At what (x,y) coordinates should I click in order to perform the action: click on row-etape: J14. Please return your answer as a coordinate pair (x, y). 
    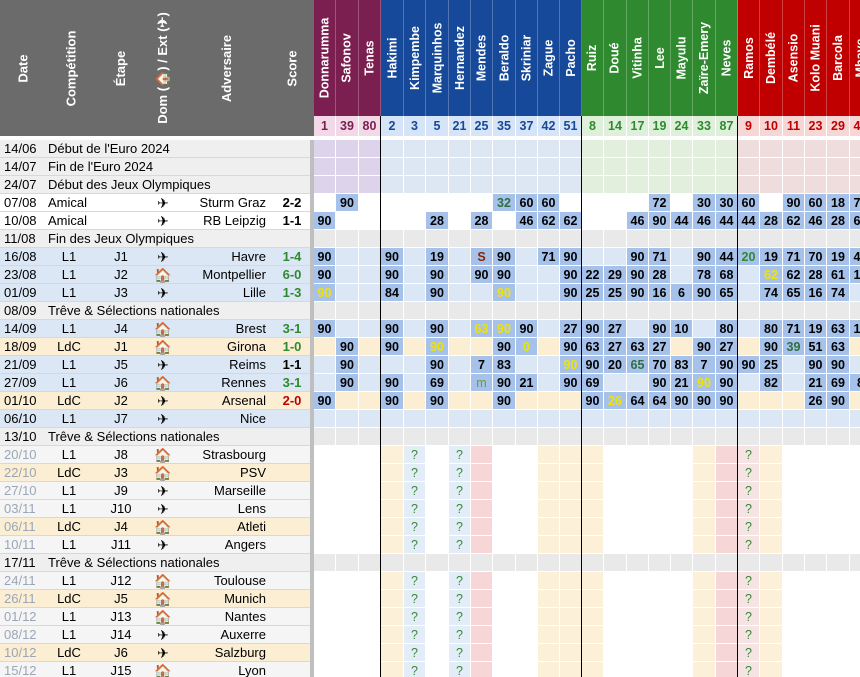
    Looking at the image, I should click on (121, 634).